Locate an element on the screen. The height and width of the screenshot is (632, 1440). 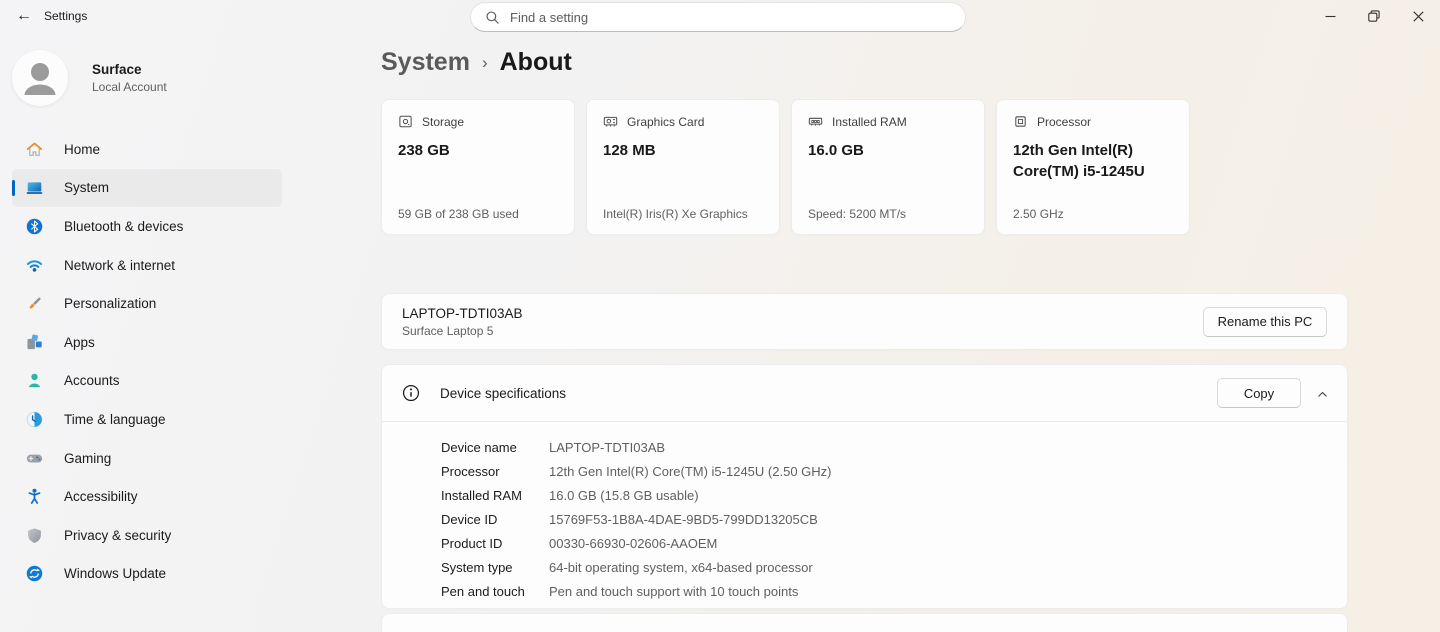
card-head: Graphics Card is located at coordinates (683, 121).